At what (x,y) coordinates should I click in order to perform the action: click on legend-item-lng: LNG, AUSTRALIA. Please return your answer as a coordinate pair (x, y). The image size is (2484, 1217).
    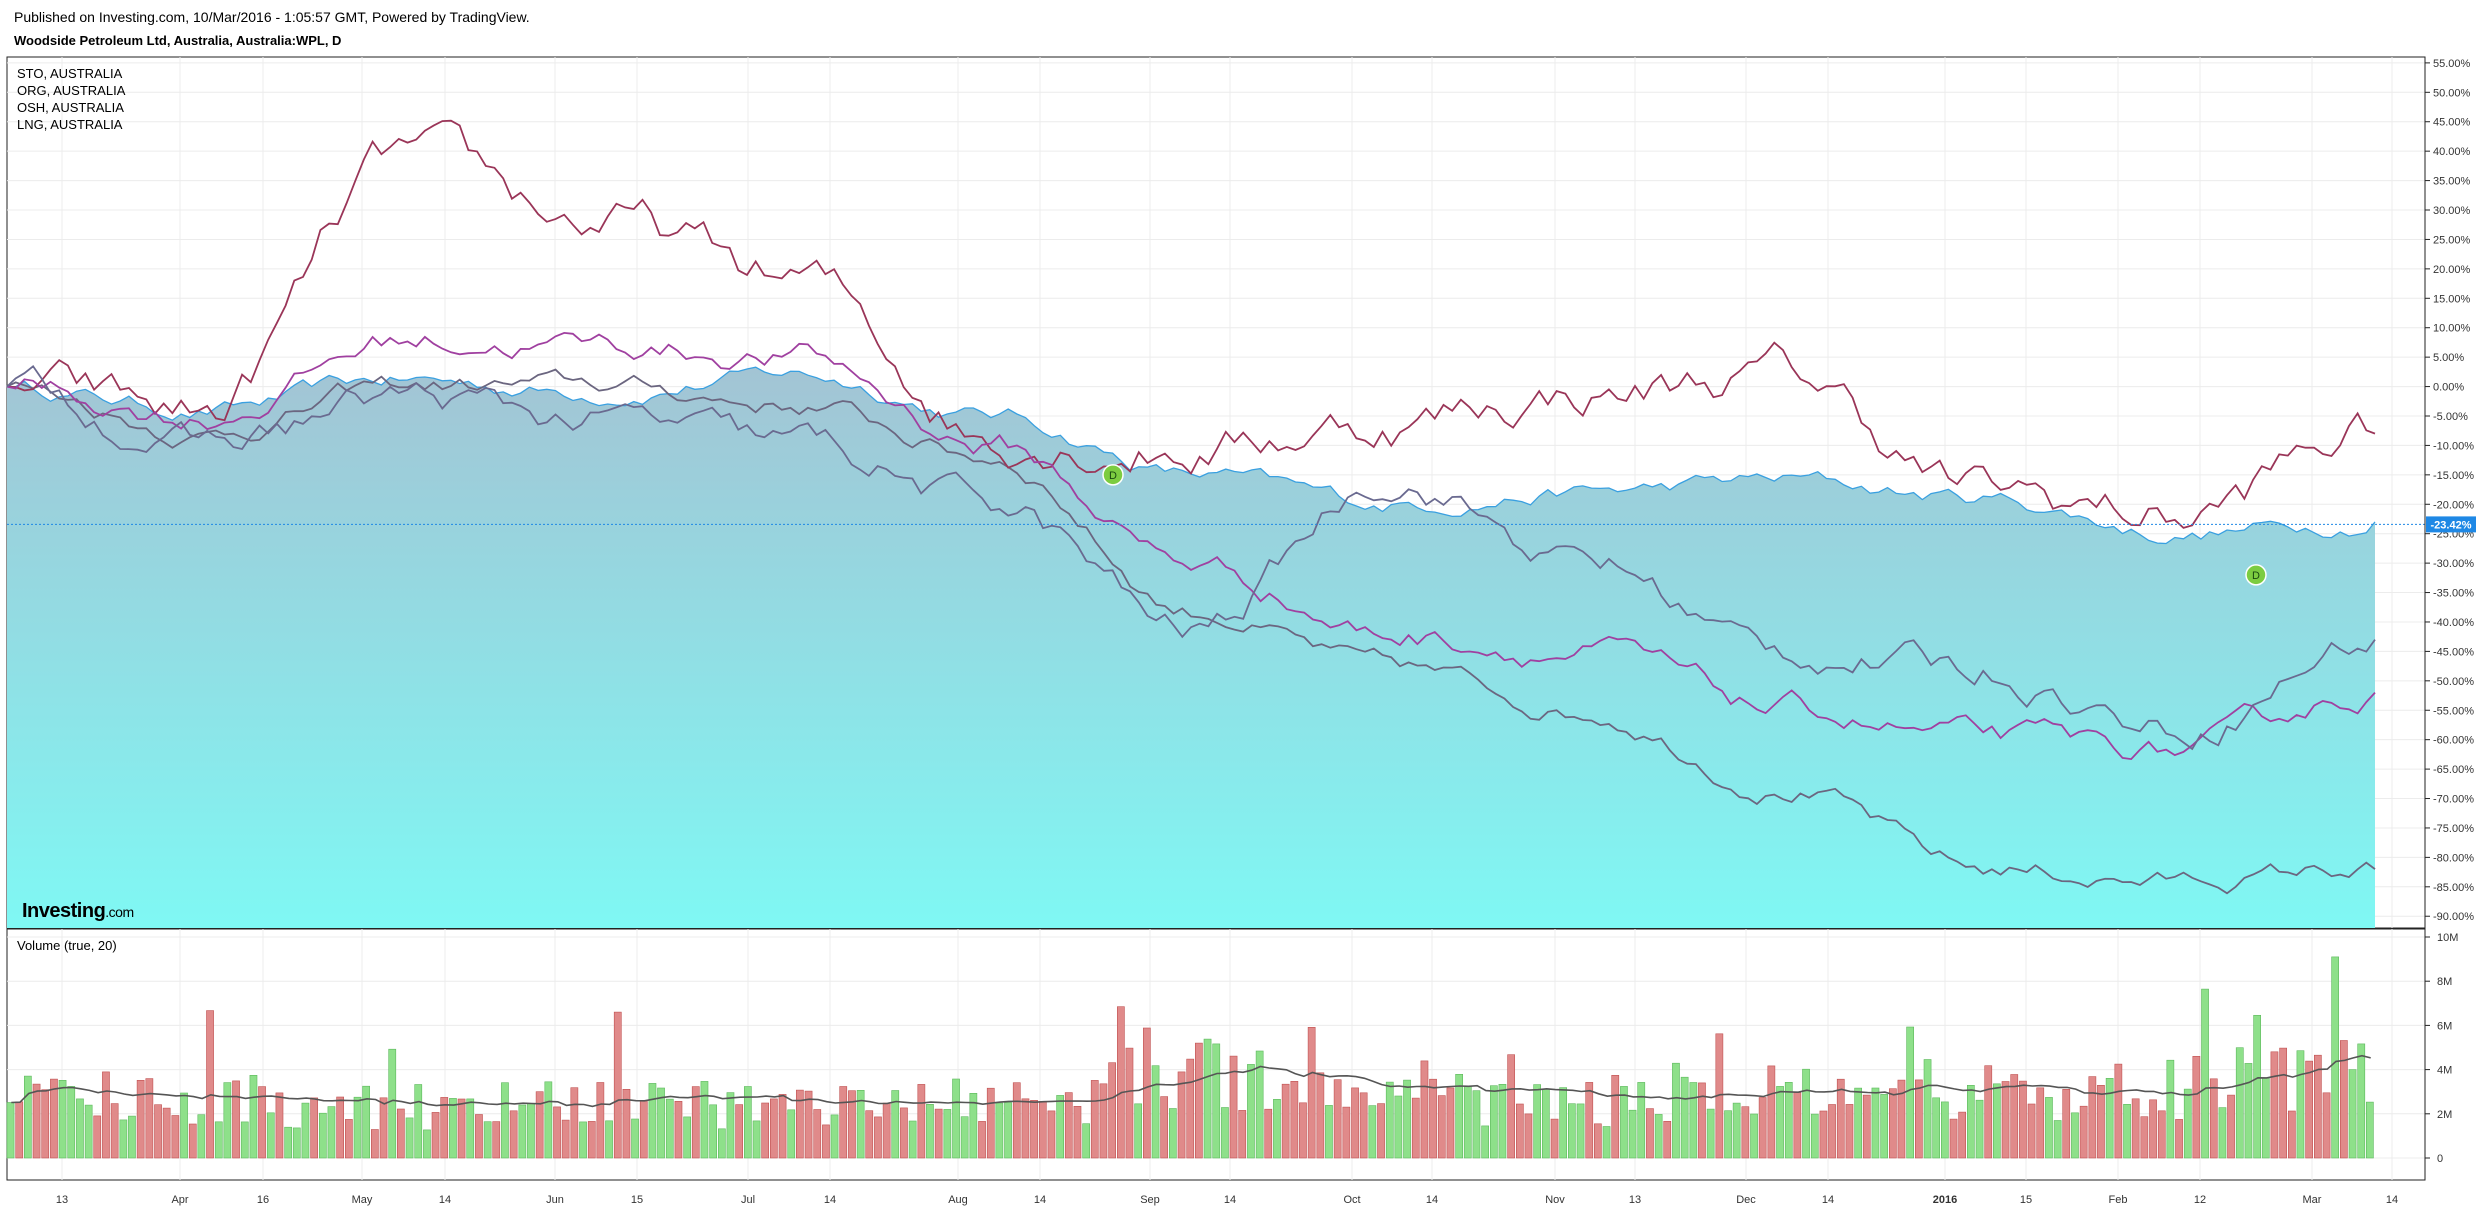
    Looking at the image, I should click on (70, 124).